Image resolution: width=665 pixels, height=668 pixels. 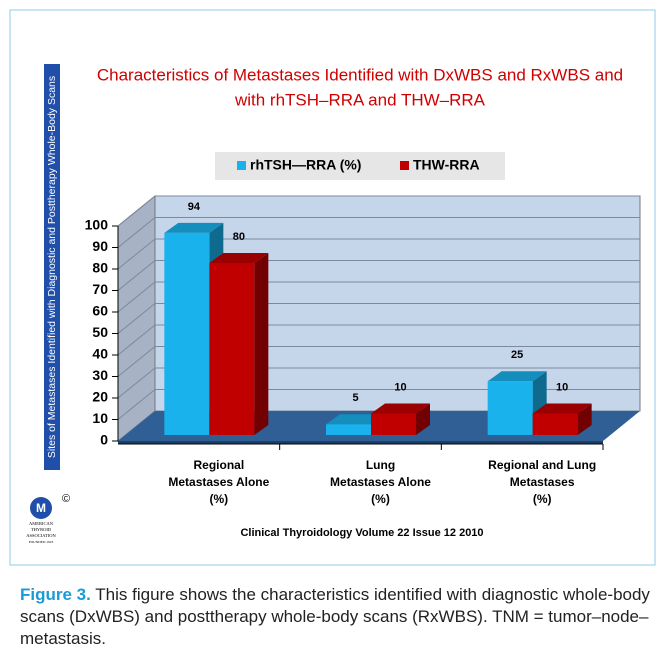 What do you see at coordinates (55, 594) in the screenshot?
I see `caption-label: Figure 3.` at bounding box center [55, 594].